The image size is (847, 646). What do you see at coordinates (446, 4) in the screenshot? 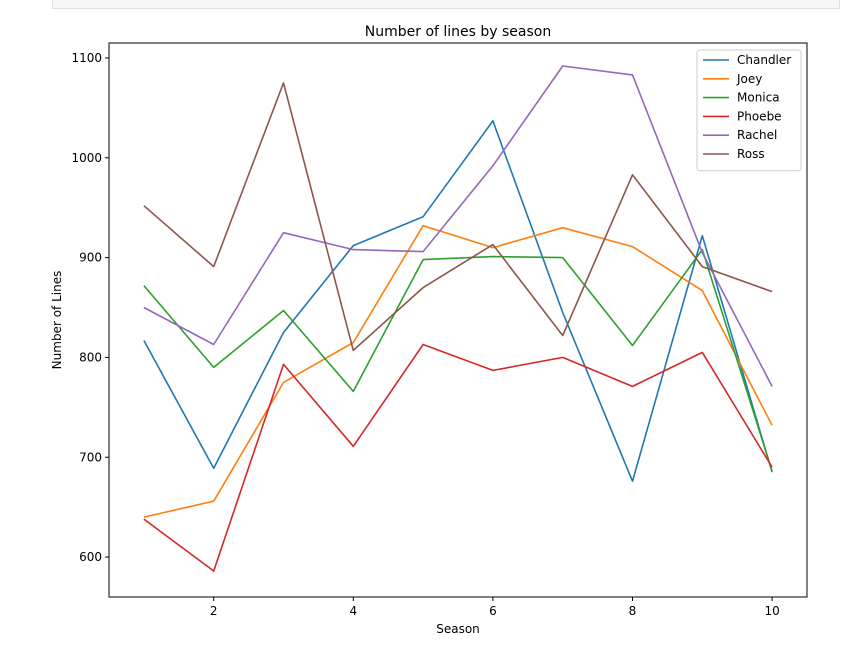
I see `notebook-cell-frame` at bounding box center [446, 4].